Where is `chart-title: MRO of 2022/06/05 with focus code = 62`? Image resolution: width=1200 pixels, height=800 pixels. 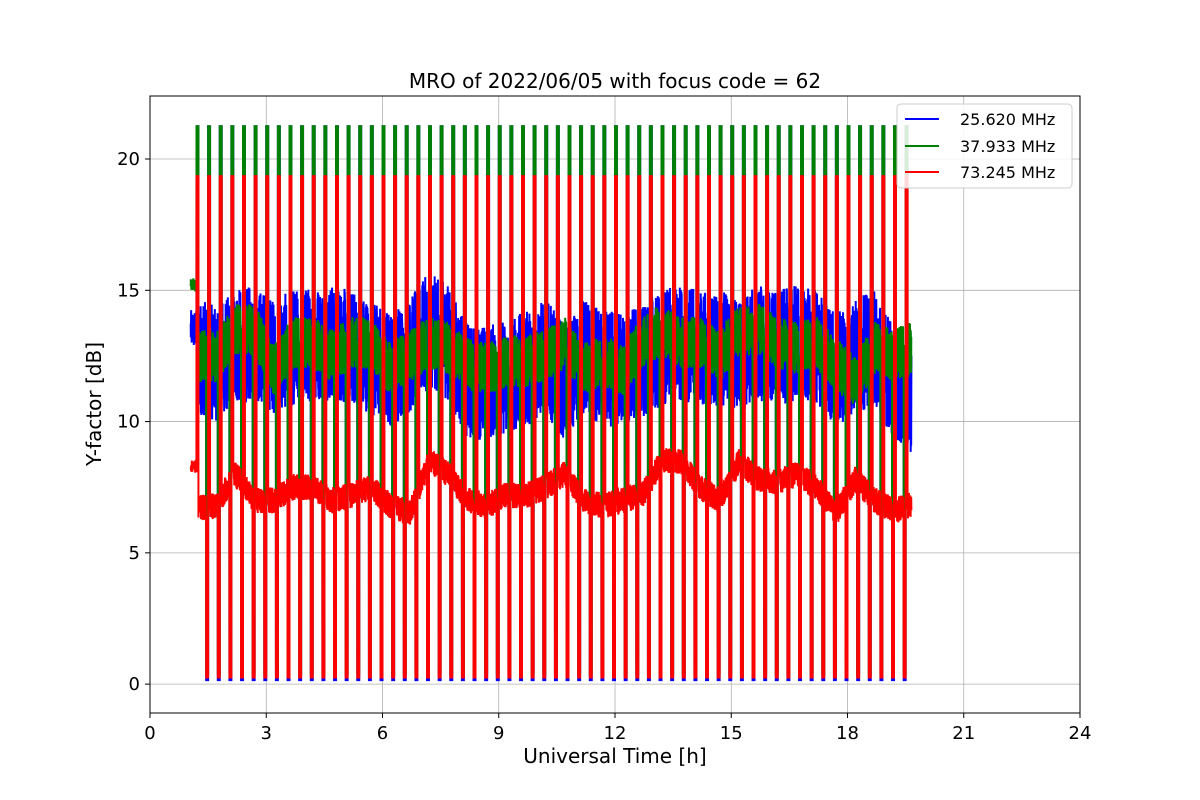 chart-title: MRO of 2022/06/05 with focus code = 62 is located at coordinates (615, 81).